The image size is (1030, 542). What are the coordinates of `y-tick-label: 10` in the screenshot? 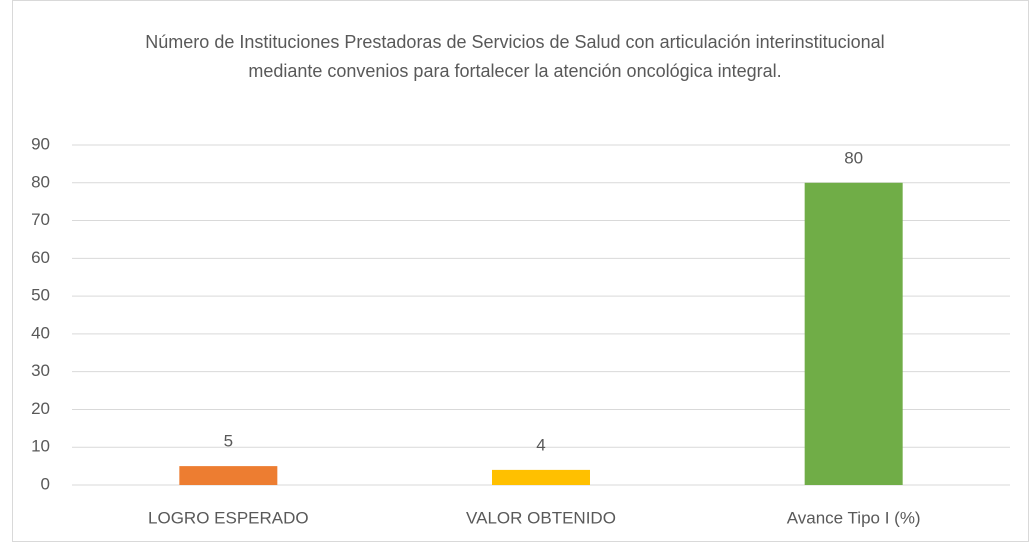 It's located at (40, 446).